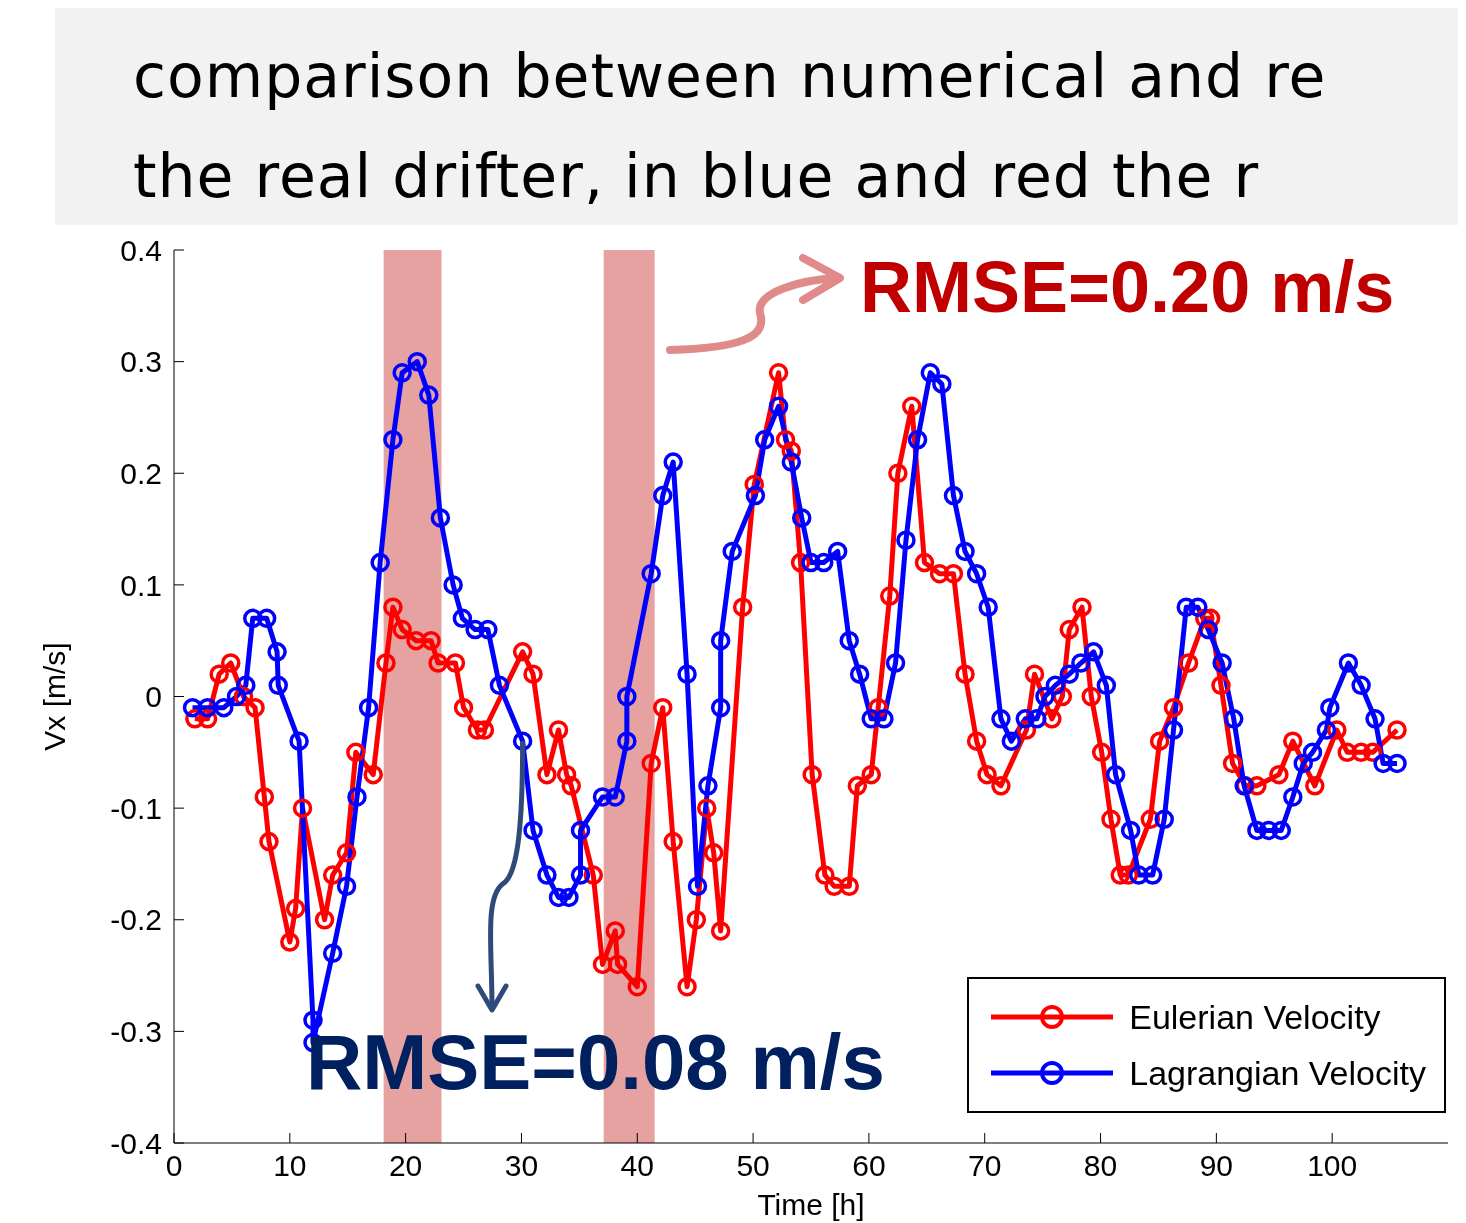 The height and width of the screenshot is (1223, 1466). I want to click on x-tick-label: 70, so click(985, 1166).